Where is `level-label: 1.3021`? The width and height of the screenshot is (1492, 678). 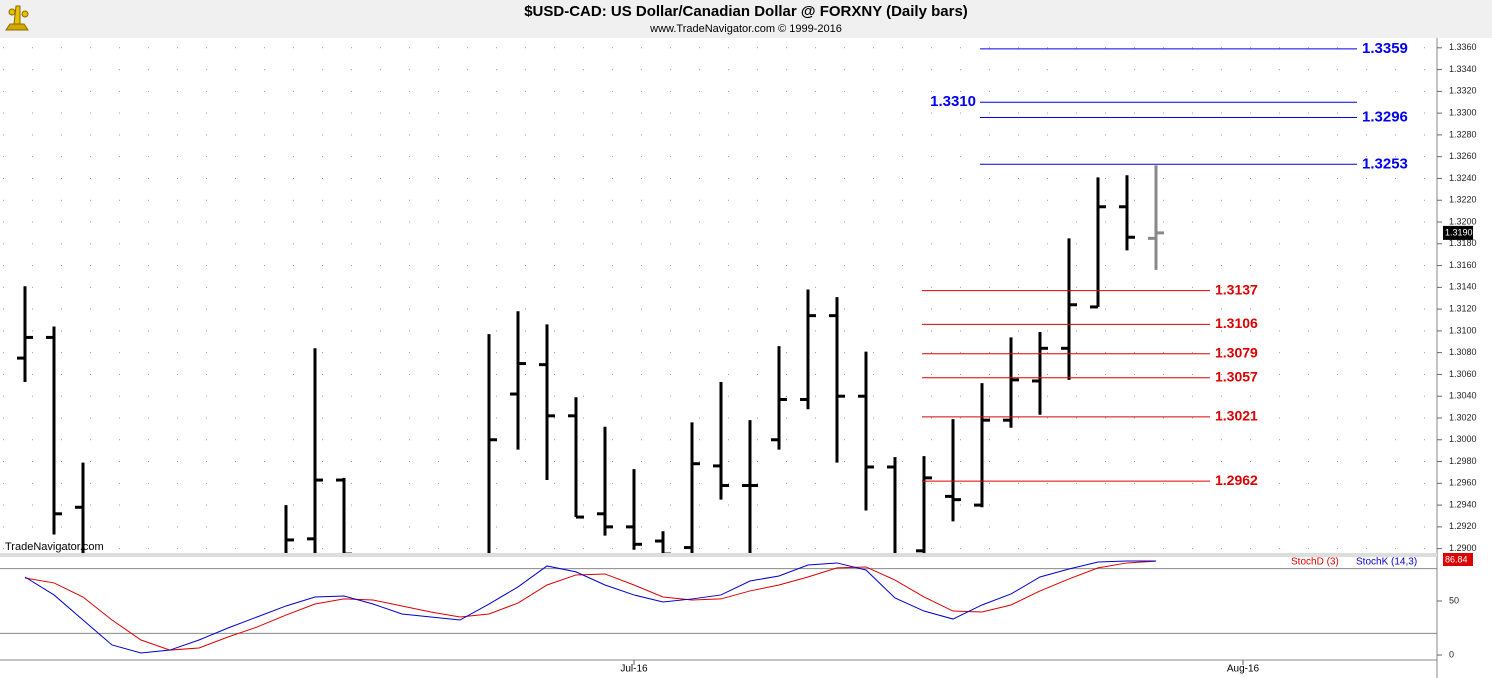
level-label: 1.3021 is located at coordinates (1236, 416).